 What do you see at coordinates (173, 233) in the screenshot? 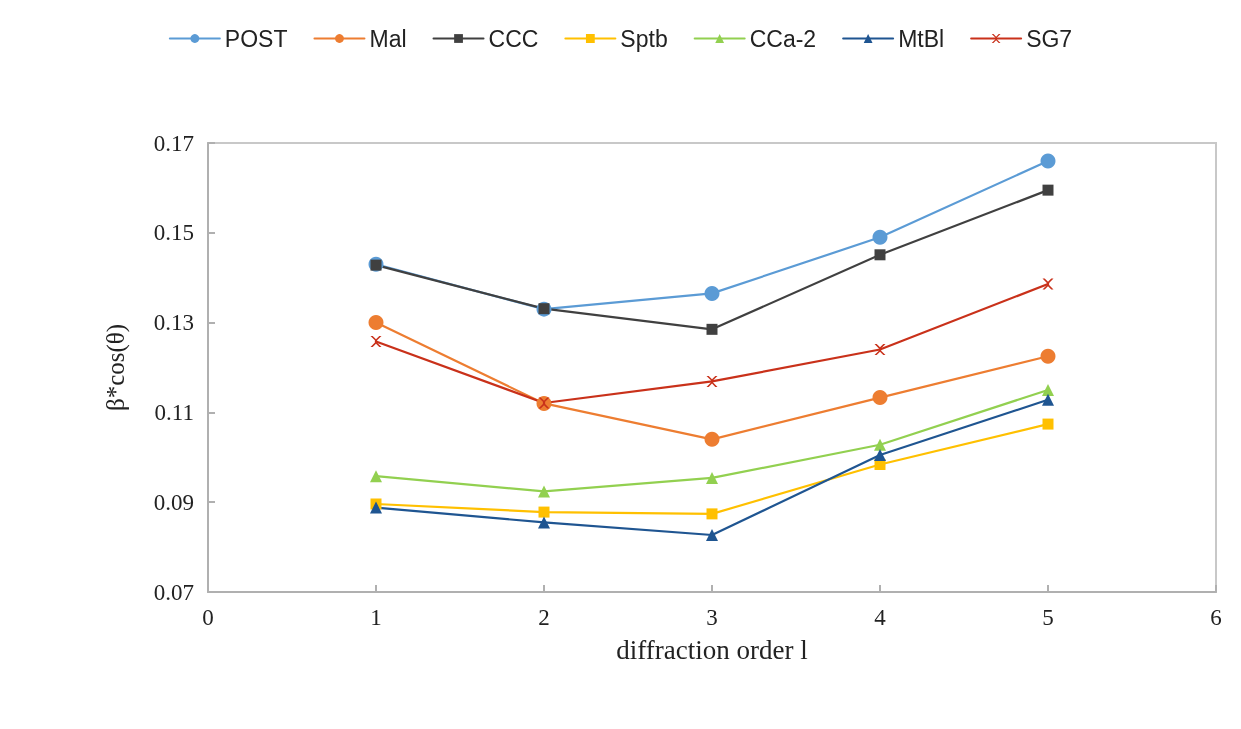
I see `y-tick-label: 0.15` at bounding box center [173, 233].